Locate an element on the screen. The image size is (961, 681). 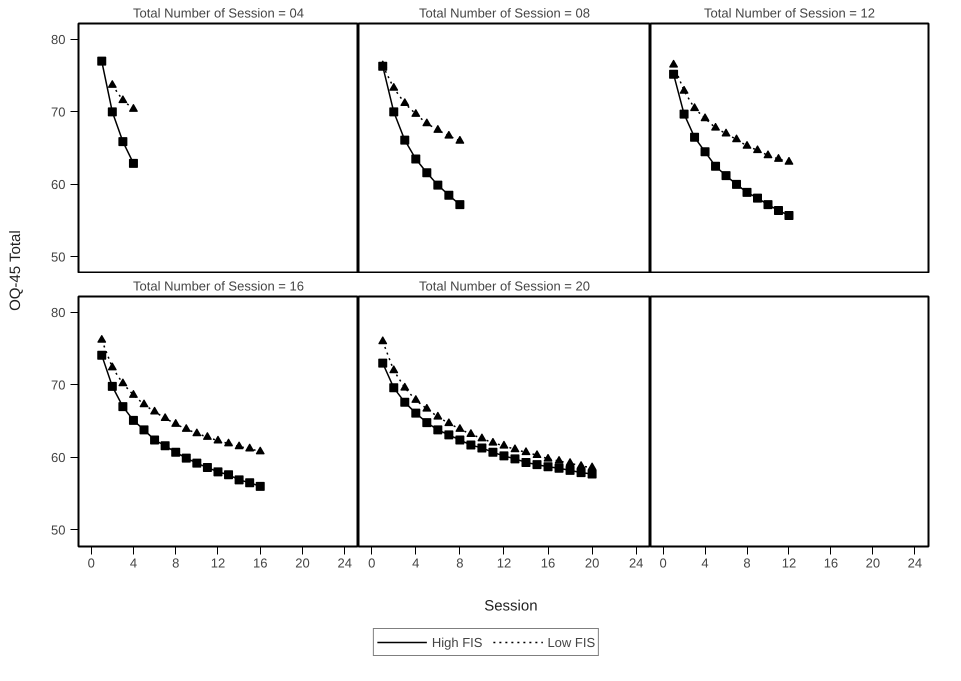
chart-title: Total Number of Session = 12 is located at coordinates (789, 13).